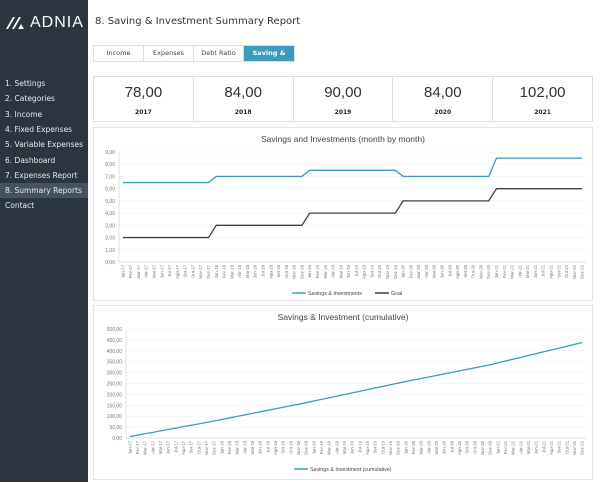 The height and width of the screenshot is (483, 600). Describe the element at coordinates (115, 363) in the screenshot. I see `y-tick-label: 350,00` at that location.